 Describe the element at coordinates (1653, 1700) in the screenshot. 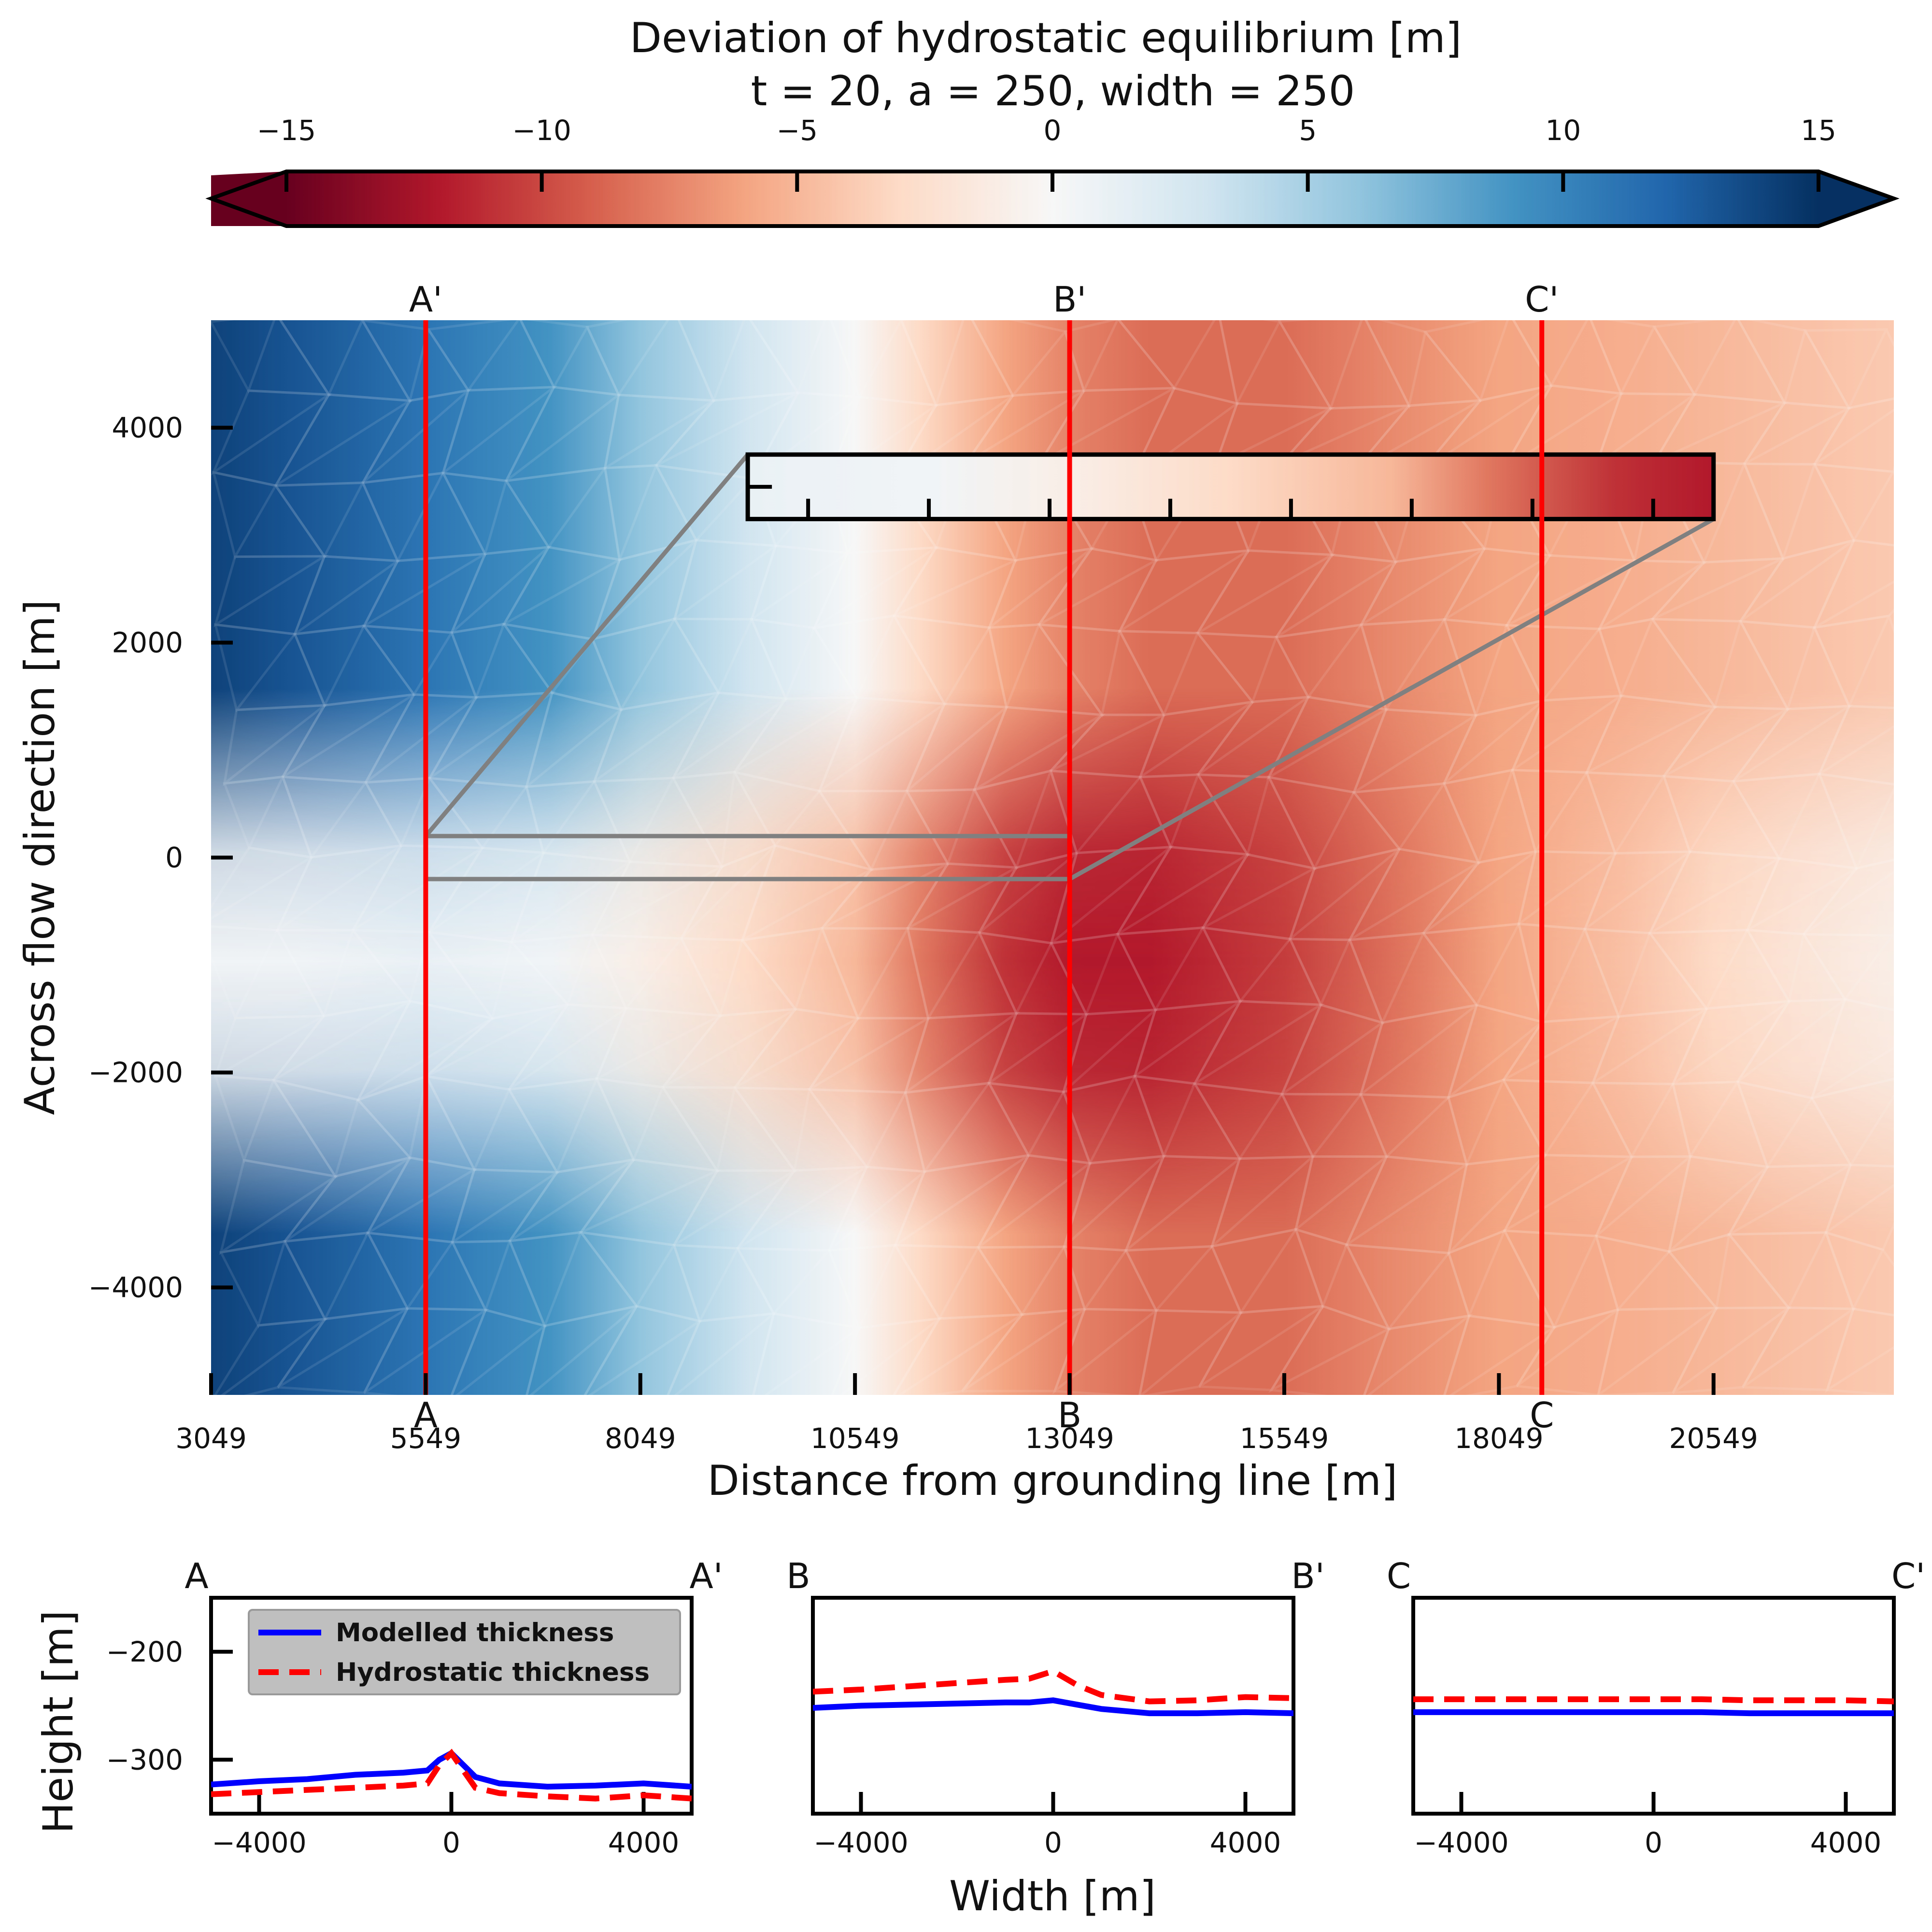

I see `hydrostatic-thickness-line` at that location.